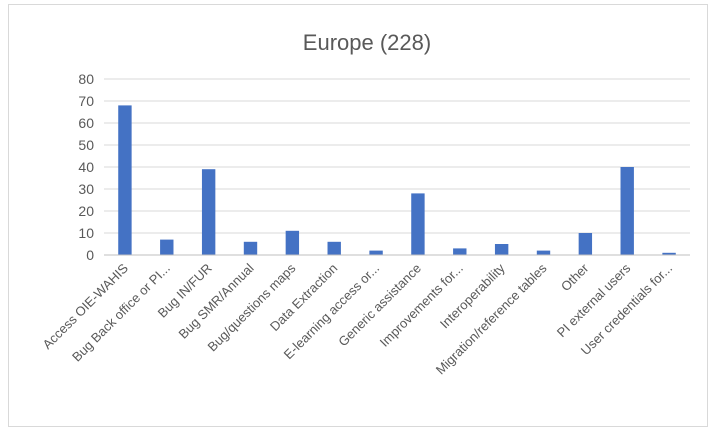 The width and height of the screenshot is (720, 433). Describe the element at coordinates (86, 79) in the screenshot. I see `y-tick-label: 80` at that location.